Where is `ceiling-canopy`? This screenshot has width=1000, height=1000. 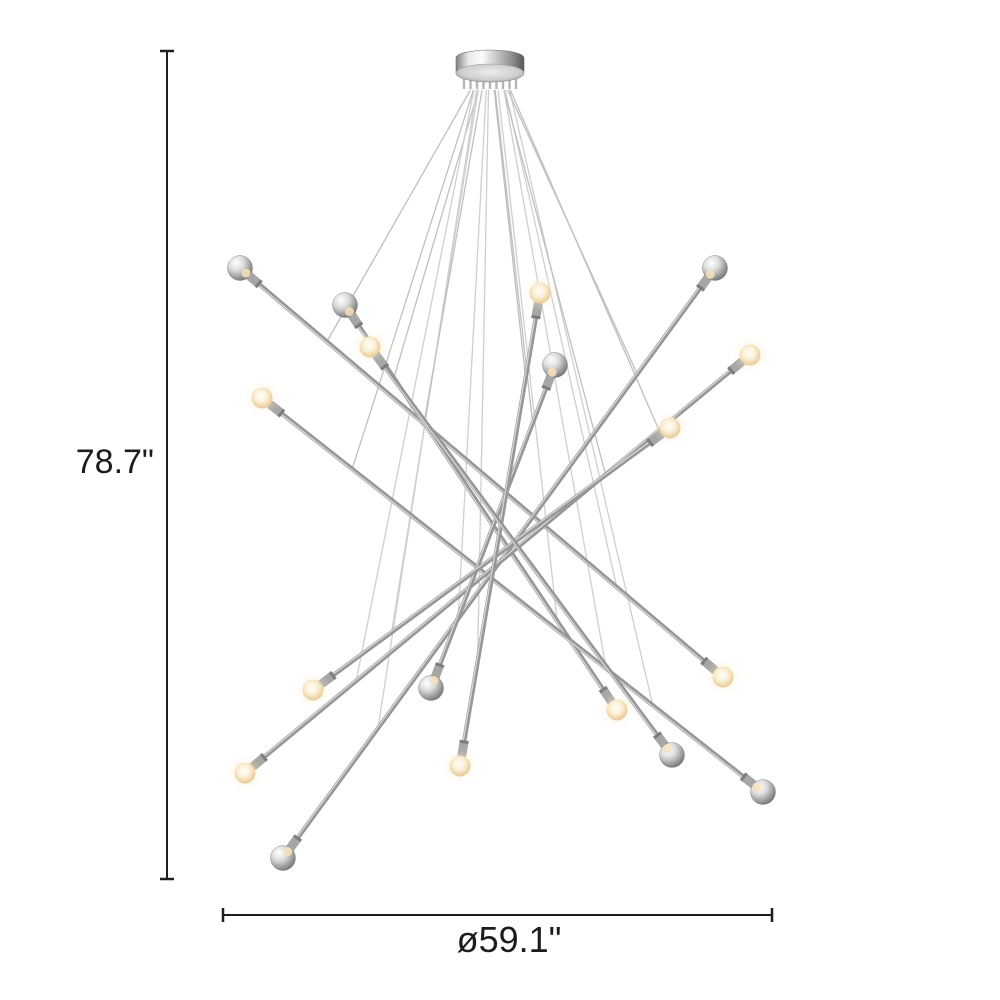
ceiling-canopy is located at coordinates (490, 69).